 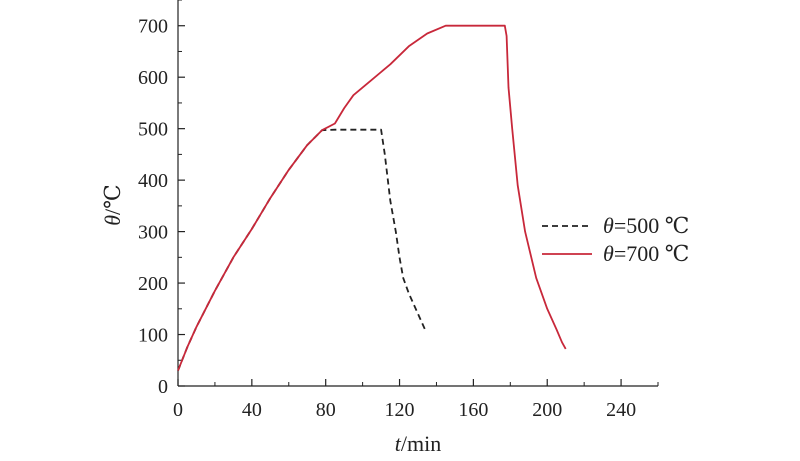 I want to click on legend-label-700: θ=700 ℃, so click(x=646, y=253).